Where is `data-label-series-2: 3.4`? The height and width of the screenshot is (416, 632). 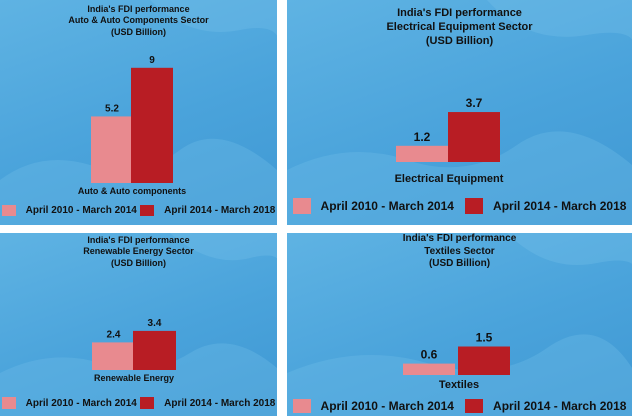
data-label-series-2: 3.4 is located at coordinates (155, 323).